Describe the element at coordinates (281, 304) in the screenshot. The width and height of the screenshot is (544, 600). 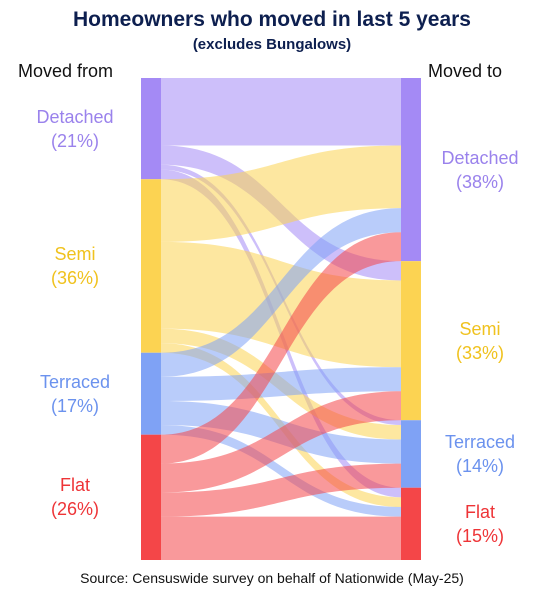
I see `flow-semi-to-semi` at that location.